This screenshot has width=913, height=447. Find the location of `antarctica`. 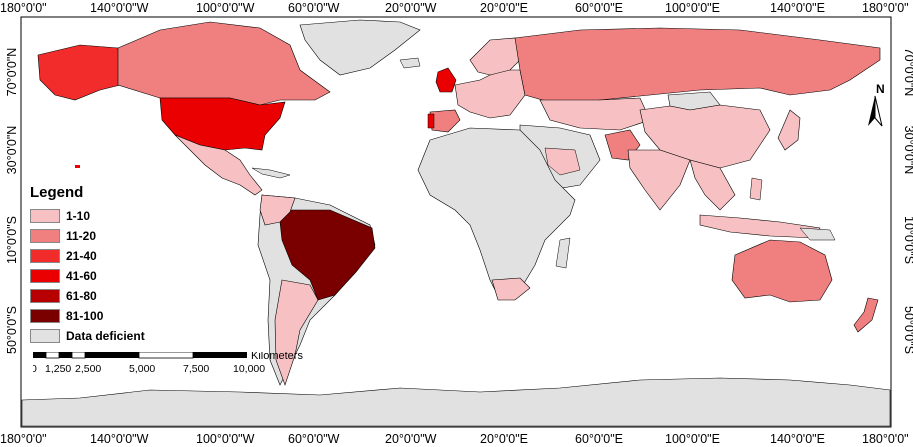

antarctica is located at coordinates (456, 402).